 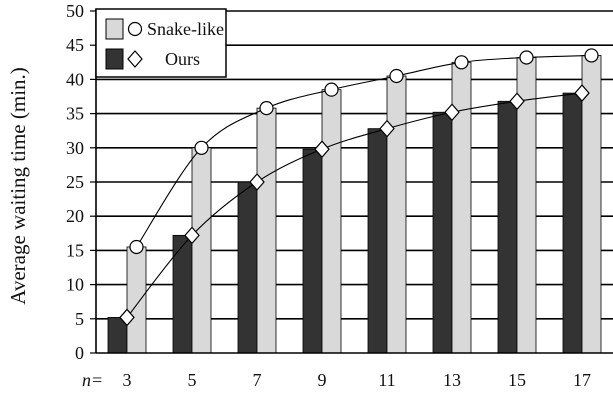 What do you see at coordinates (182, 59) in the screenshot?
I see `legend-label-ours: Ours` at bounding box center [182, 59].